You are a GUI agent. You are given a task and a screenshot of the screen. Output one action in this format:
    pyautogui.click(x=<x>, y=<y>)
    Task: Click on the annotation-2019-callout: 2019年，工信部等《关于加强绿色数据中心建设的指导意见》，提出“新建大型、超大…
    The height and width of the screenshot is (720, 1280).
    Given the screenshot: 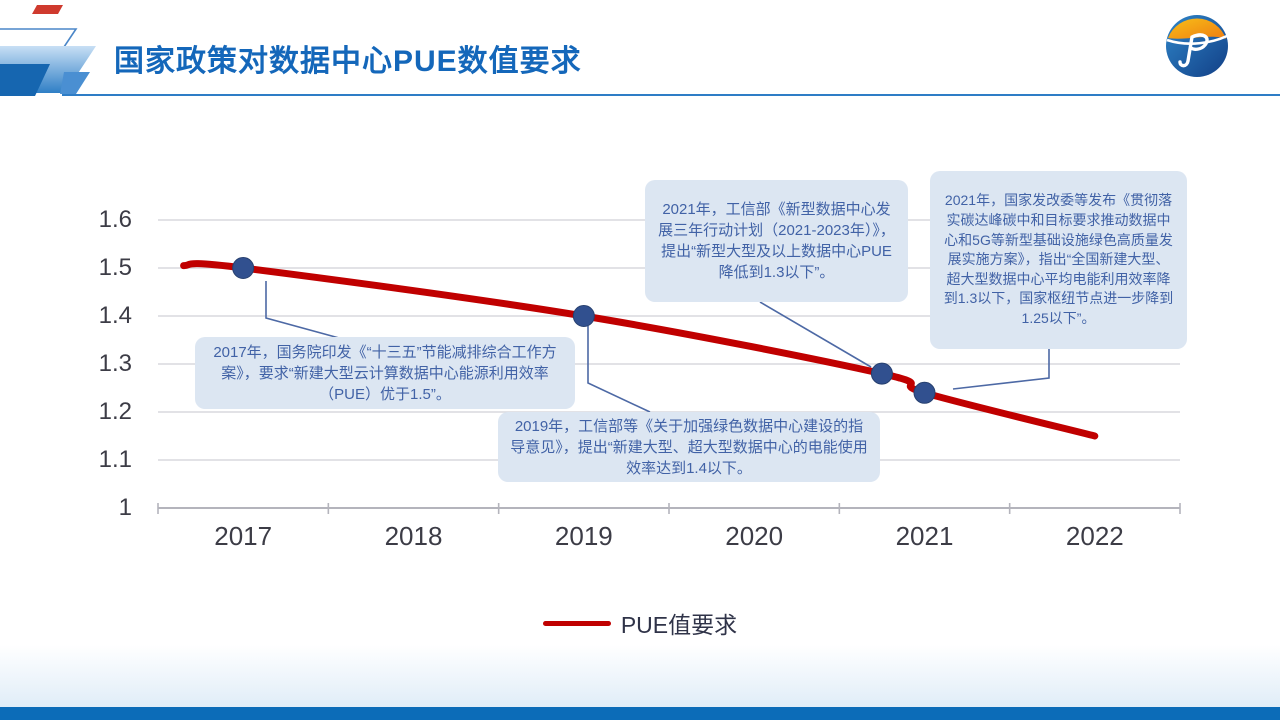 What is the action you would take?
    pyautogui.click(x=689, y=447)
    